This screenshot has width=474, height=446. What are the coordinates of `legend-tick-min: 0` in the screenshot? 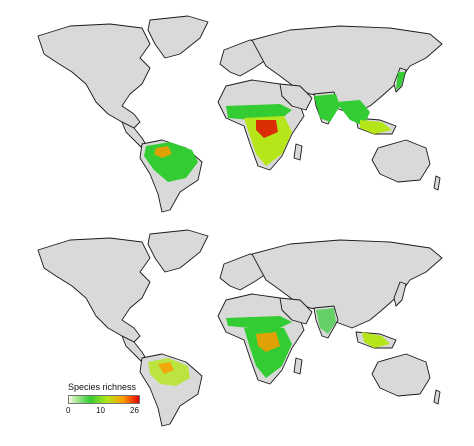 It's located at (68, 410).